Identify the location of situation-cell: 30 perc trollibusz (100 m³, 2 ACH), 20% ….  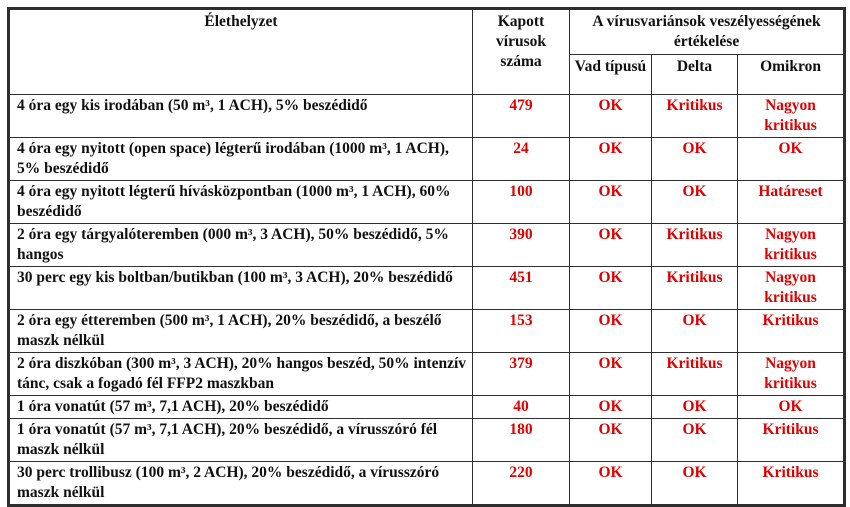
(240, 483).